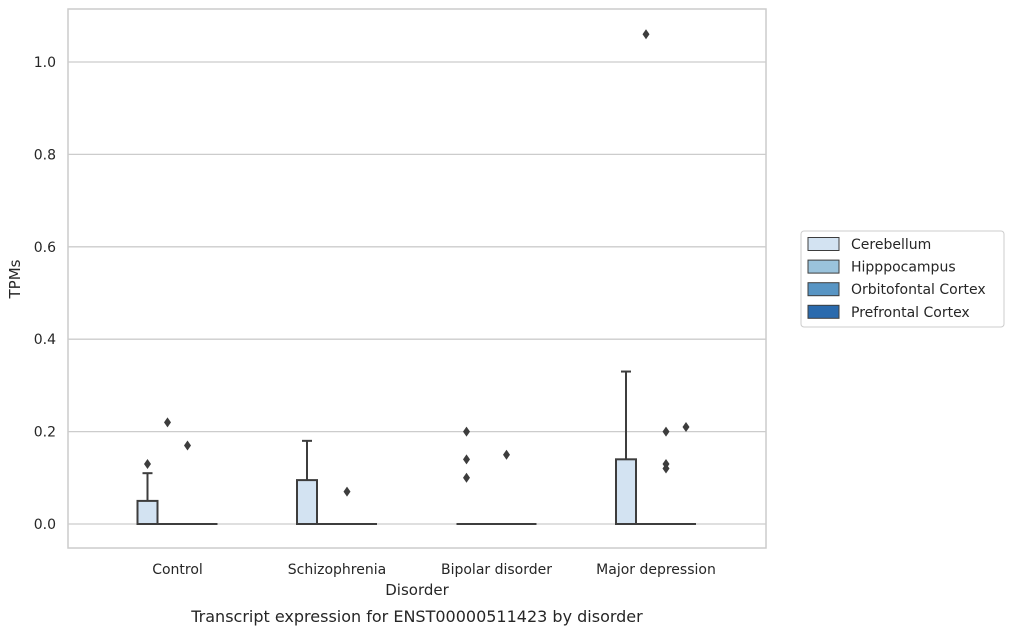 The image size is (1014, 634). Describe the element at coordinates (656, 570) in the screenshot. I see `x-tick-label: Major depression` at that location.